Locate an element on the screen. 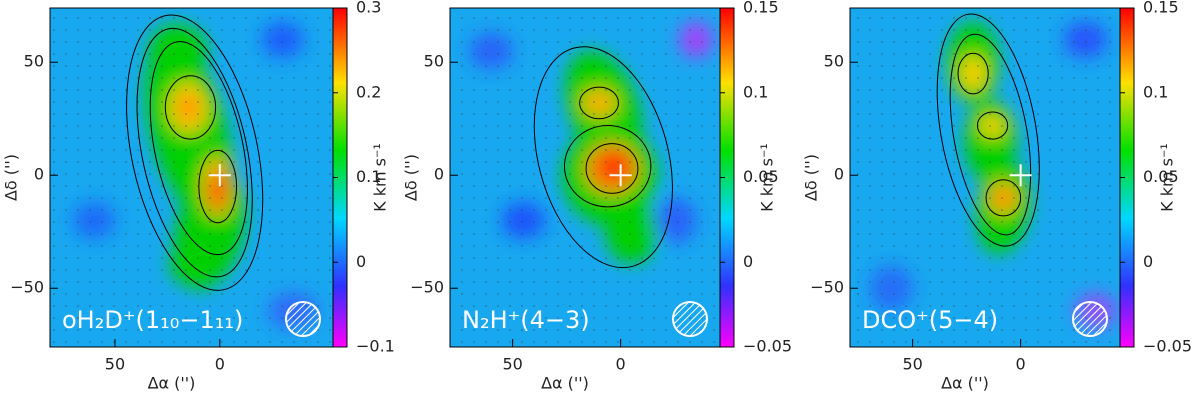 This screenshot has height=398, width=1200. colorbar-tick-label: 0.2 is located at coordinates (368, 91).